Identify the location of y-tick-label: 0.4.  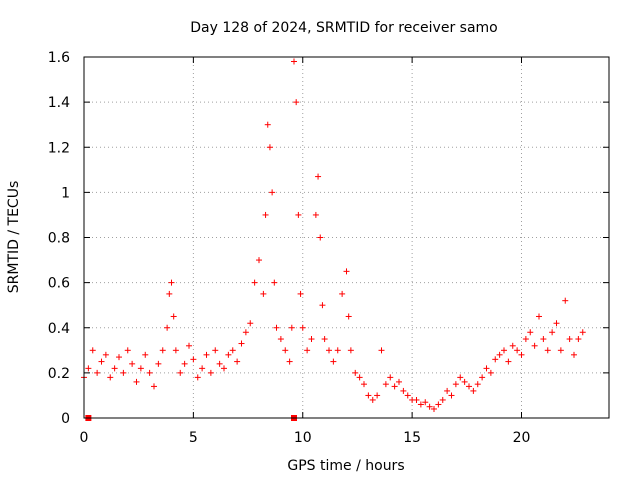
(59, 329).